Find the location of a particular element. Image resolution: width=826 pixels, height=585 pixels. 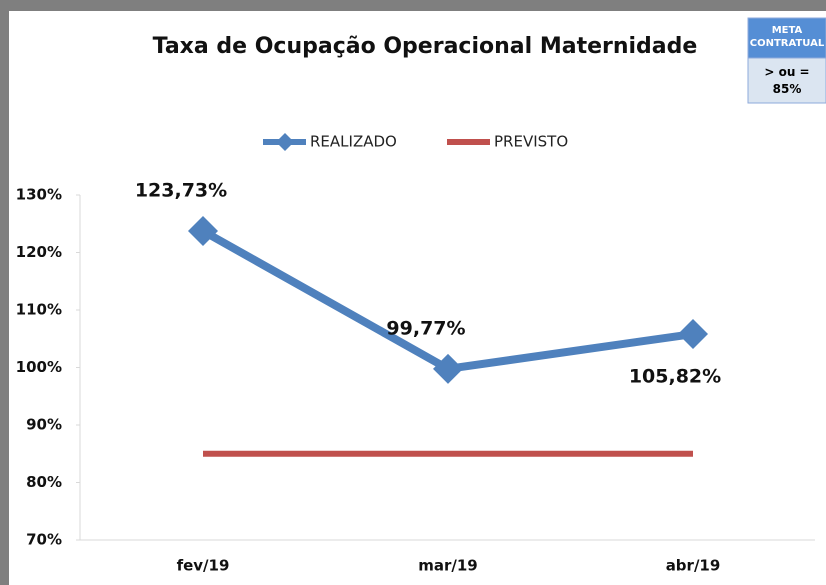

meta-header is located at coordinates (786, 38).